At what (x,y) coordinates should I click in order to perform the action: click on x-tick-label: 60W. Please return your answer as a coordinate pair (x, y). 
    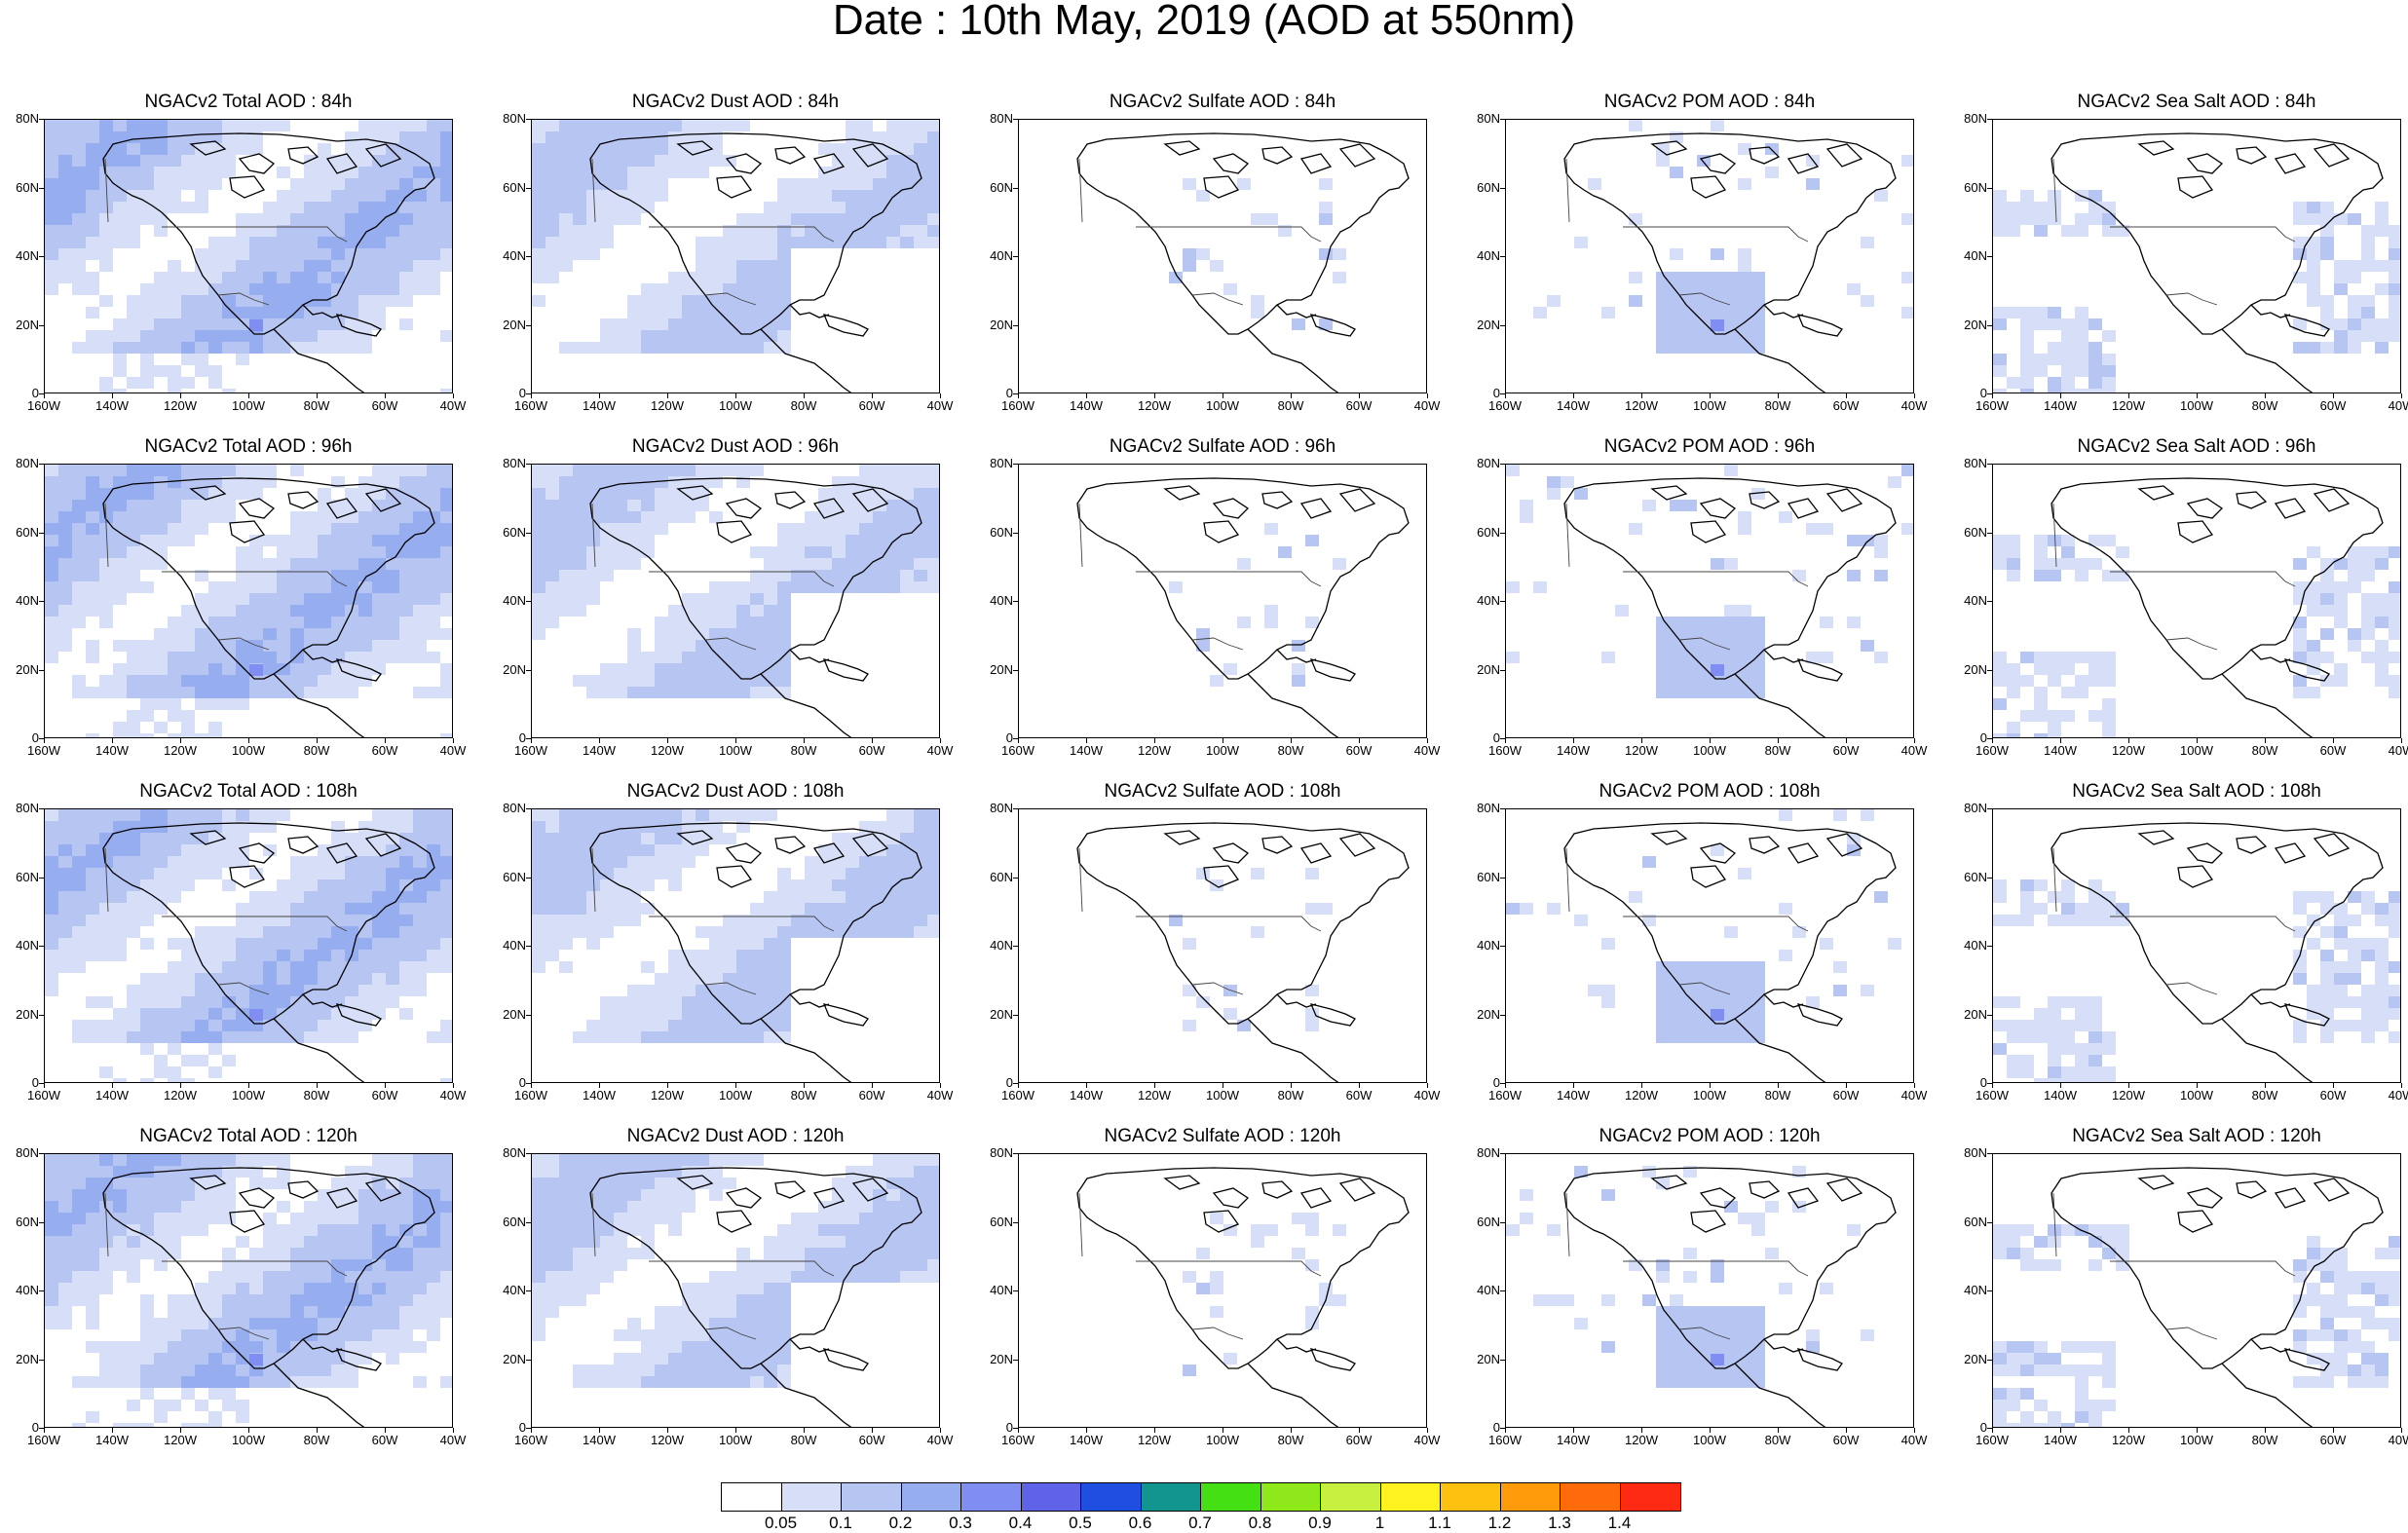
    Looking at the image, I should click on (1846, 751).